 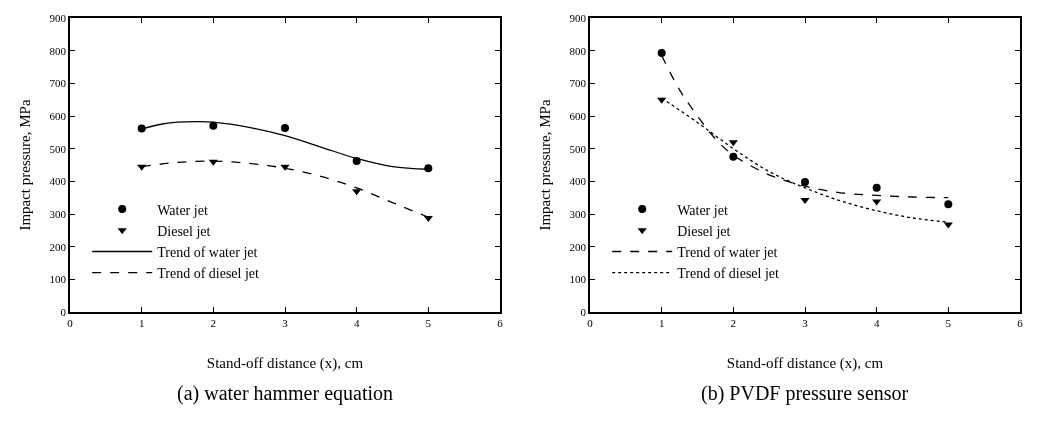 I want to click on text: (b) PVDF pressure sensor, so click(x=805, y=393).